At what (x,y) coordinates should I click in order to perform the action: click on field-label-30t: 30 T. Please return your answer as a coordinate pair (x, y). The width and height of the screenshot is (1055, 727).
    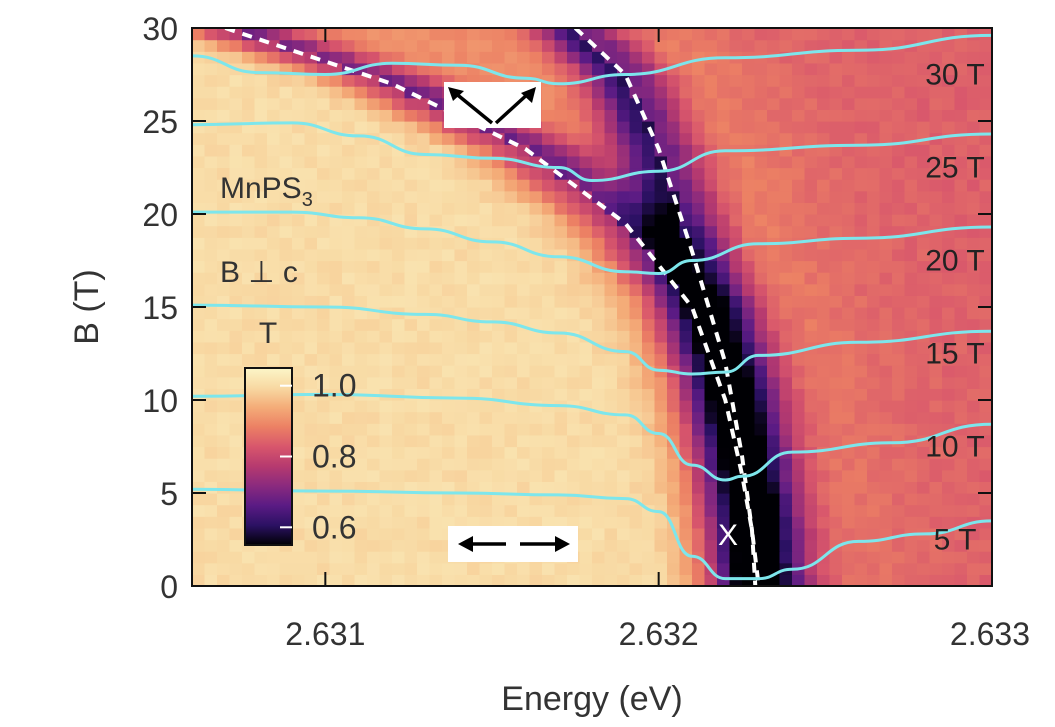
    Looking at the image, I should click on (955, 75).